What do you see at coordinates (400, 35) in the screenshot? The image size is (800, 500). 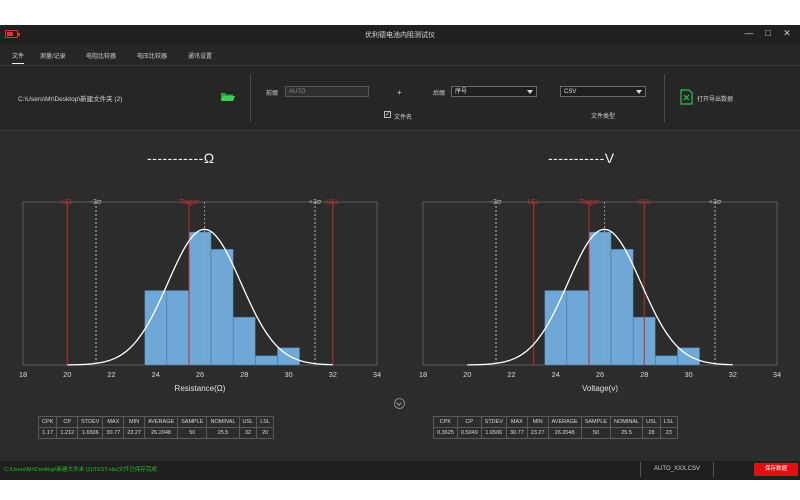 I see `title-bar: 优利德电池内阻测试仪 — □ ✕` at bounding box center [400, 35].